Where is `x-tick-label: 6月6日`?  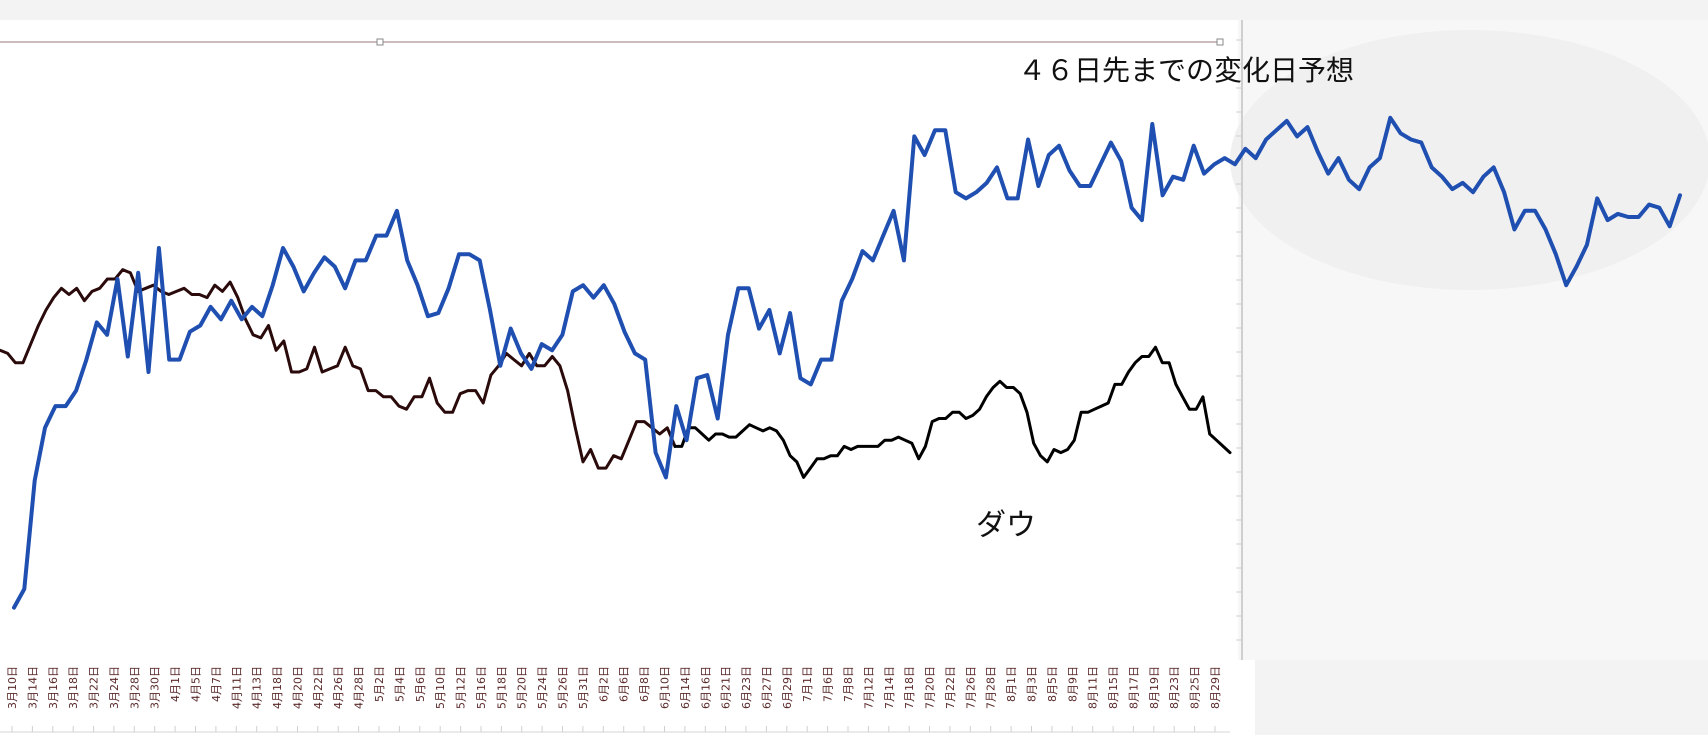 x-tick-label: 6月6日 is located at coordinates (624, 684).